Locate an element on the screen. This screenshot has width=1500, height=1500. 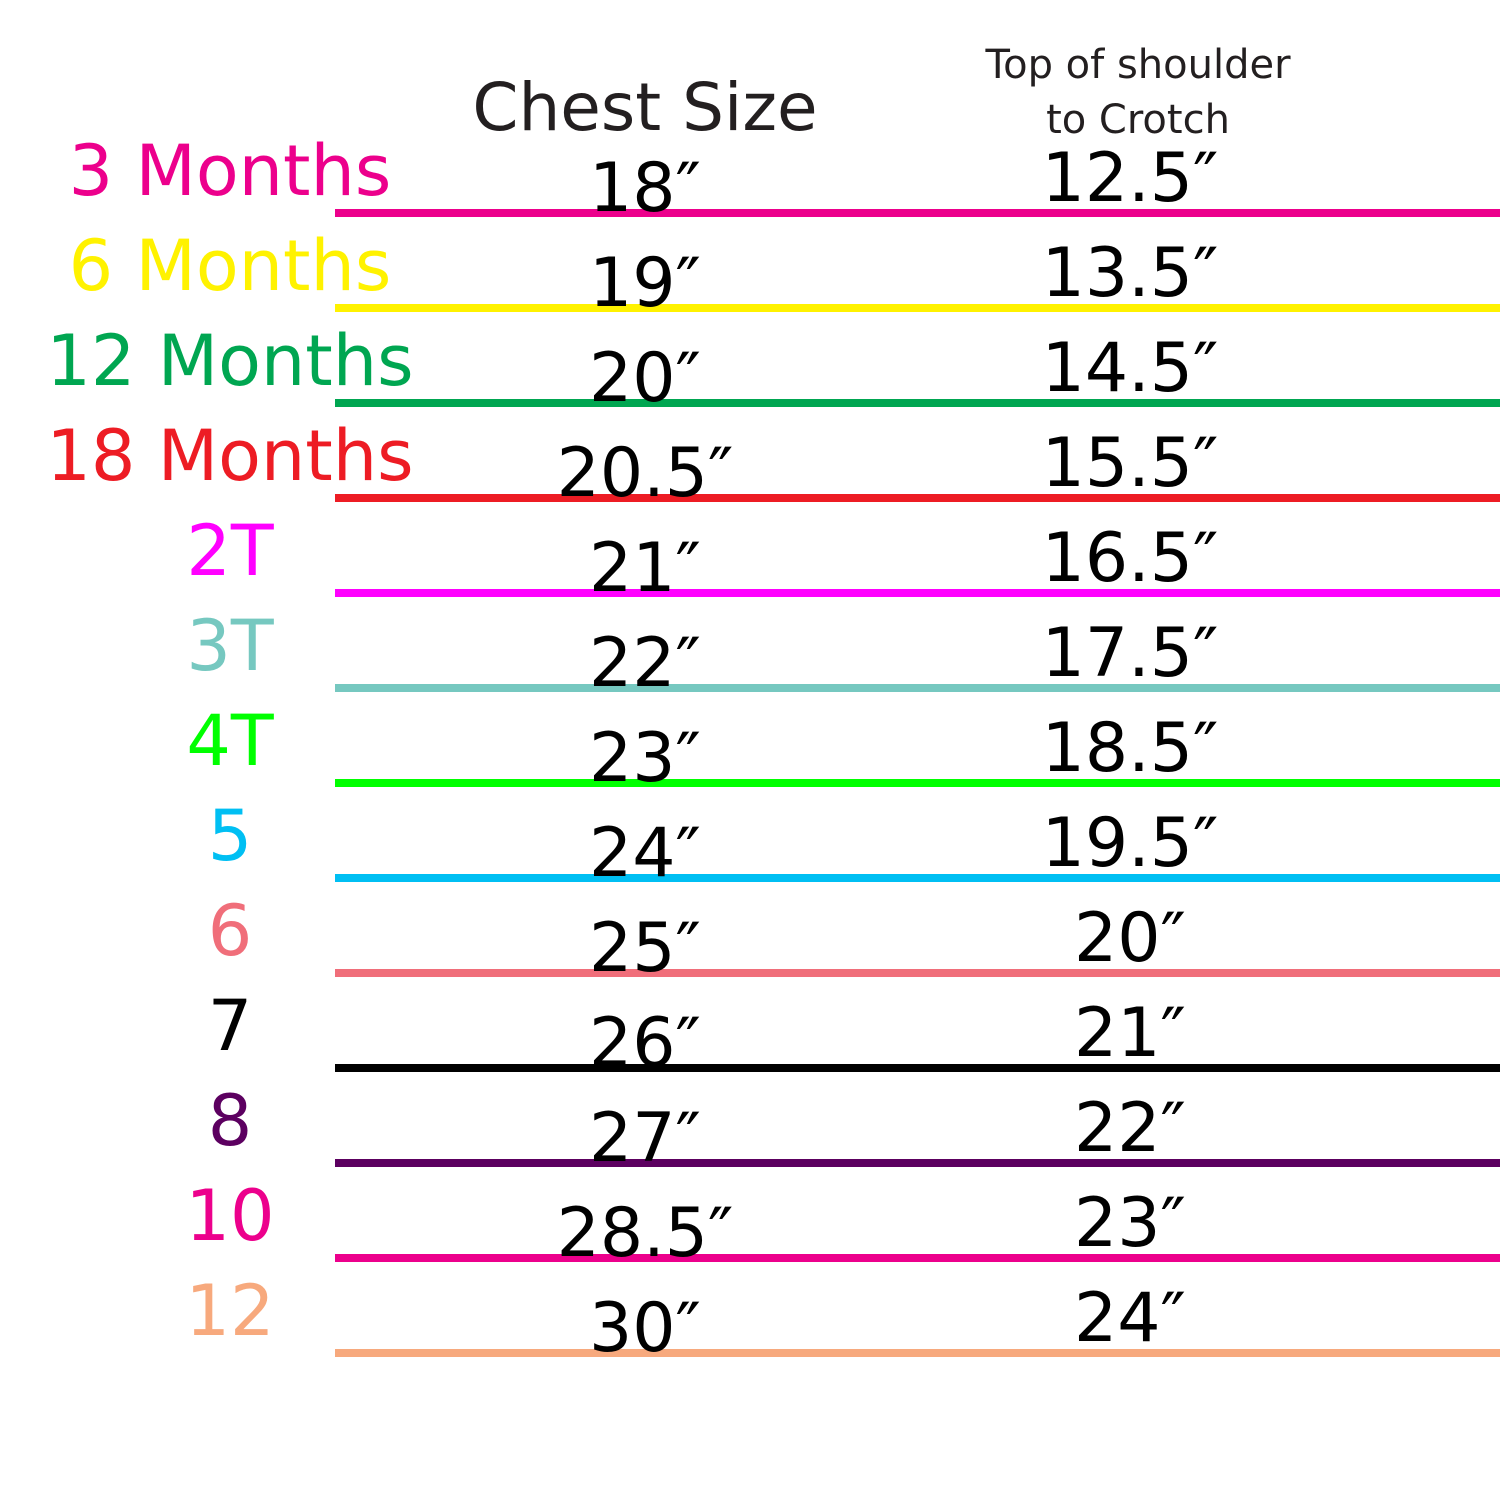
chest-value: 24″ is located at coordinates (645, 853).